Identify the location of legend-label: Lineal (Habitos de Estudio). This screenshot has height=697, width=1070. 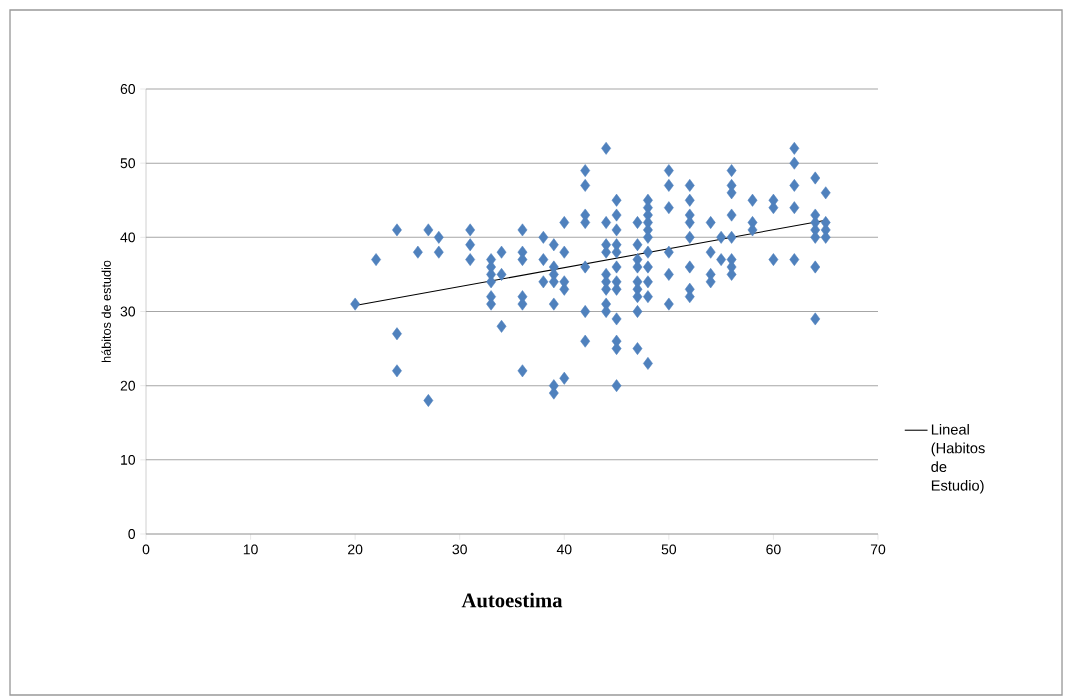
(958, 458).